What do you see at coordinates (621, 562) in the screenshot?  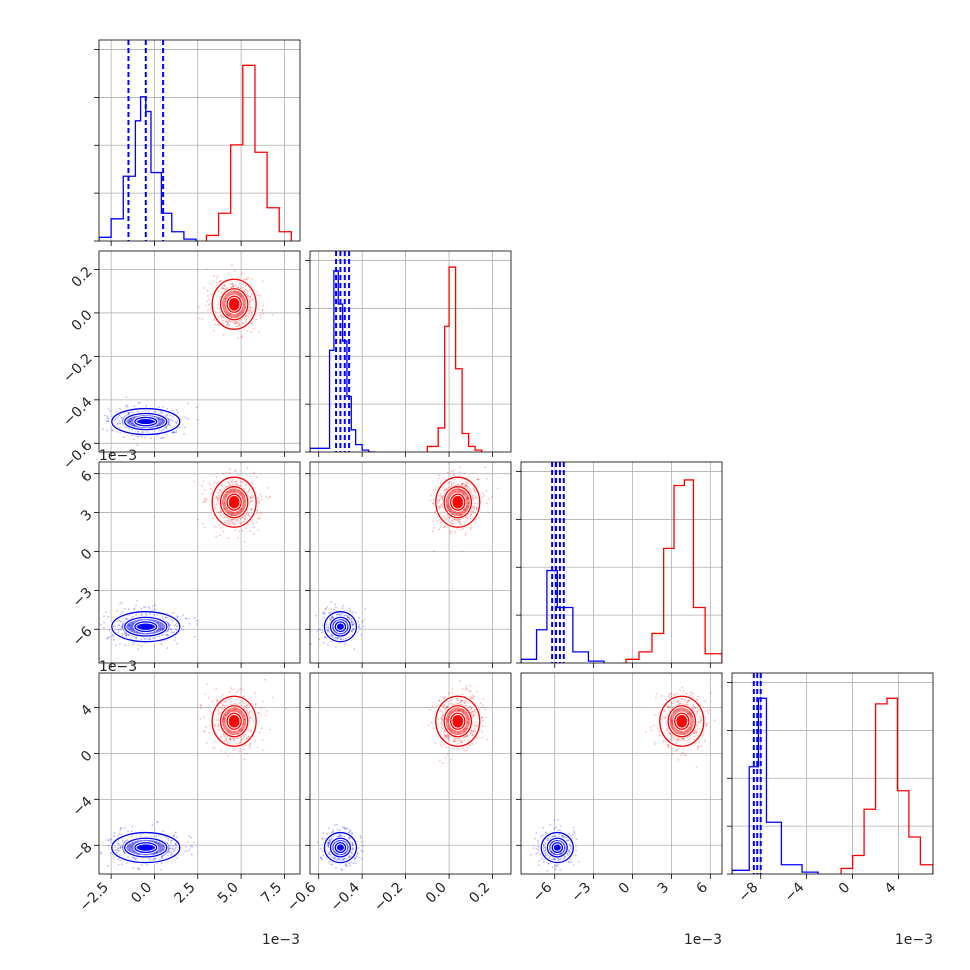 I see `grid-lines` at bounding box center [621, 562].